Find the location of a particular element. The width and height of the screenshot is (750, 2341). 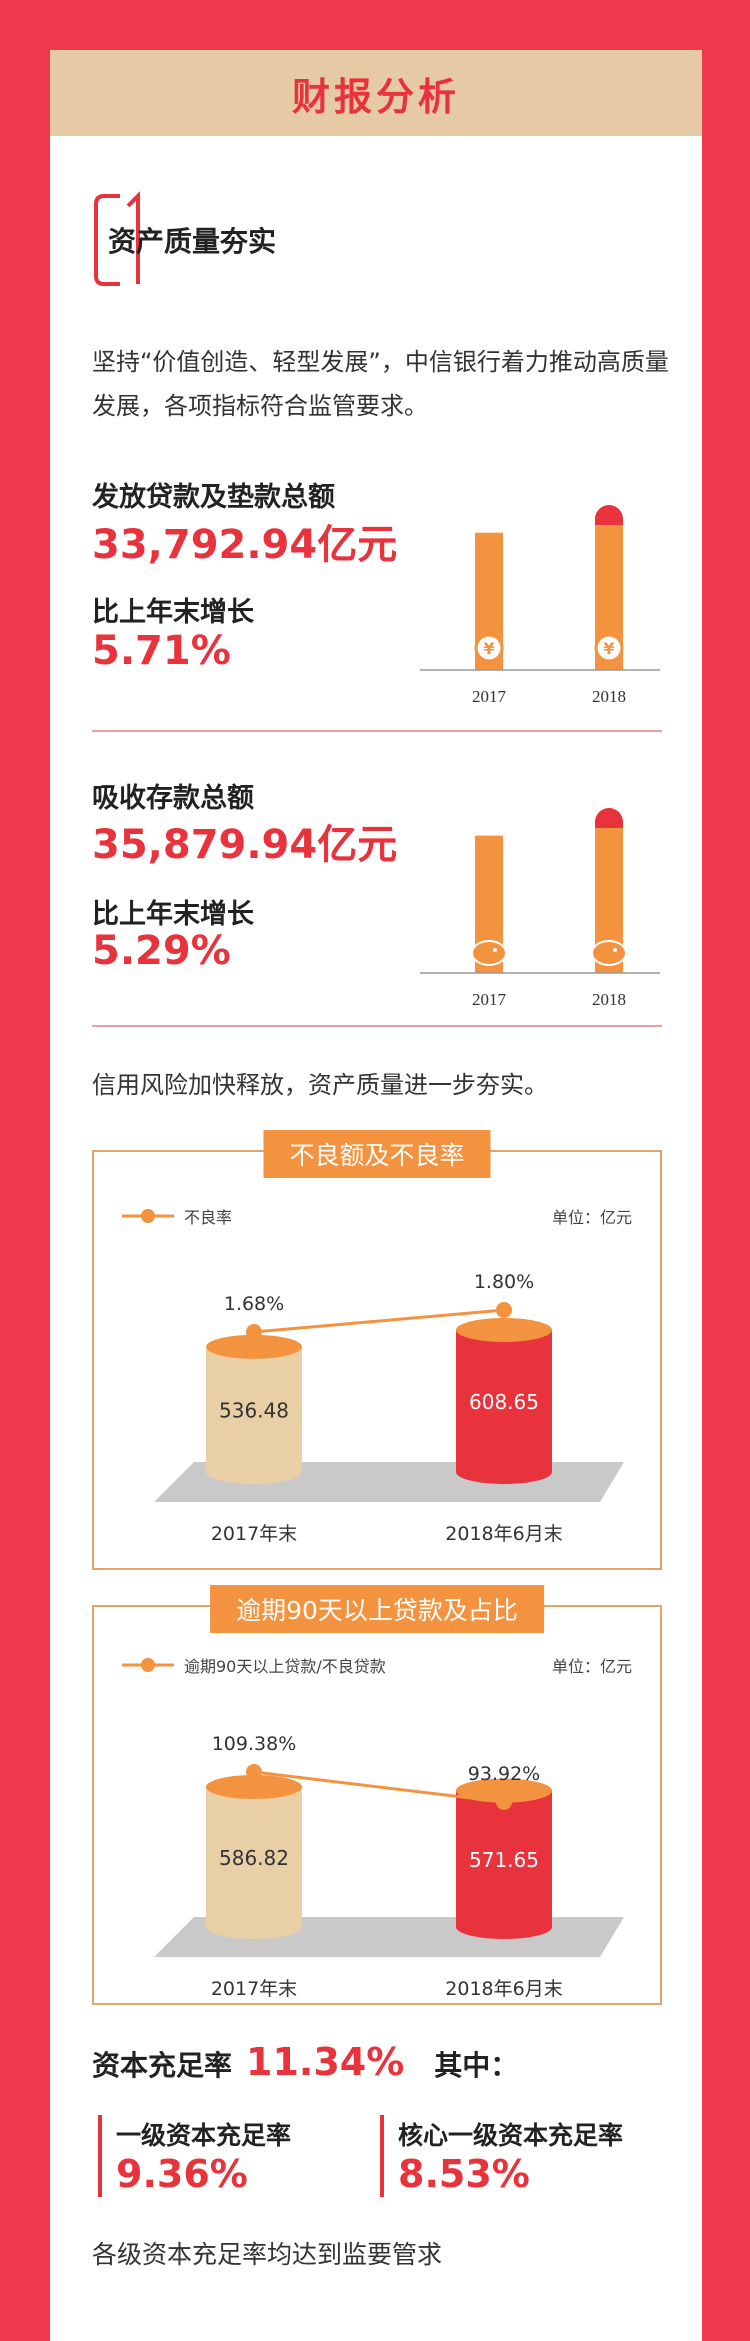

data-label: 536.48 is located at coordinates (254, 1410).